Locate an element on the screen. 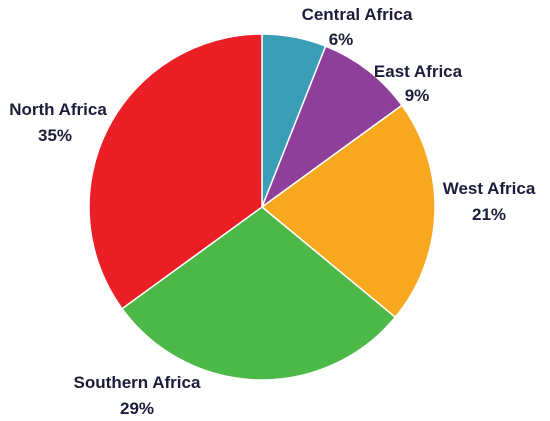  value-central-africa: 6% is located at coordinates (341, 39).